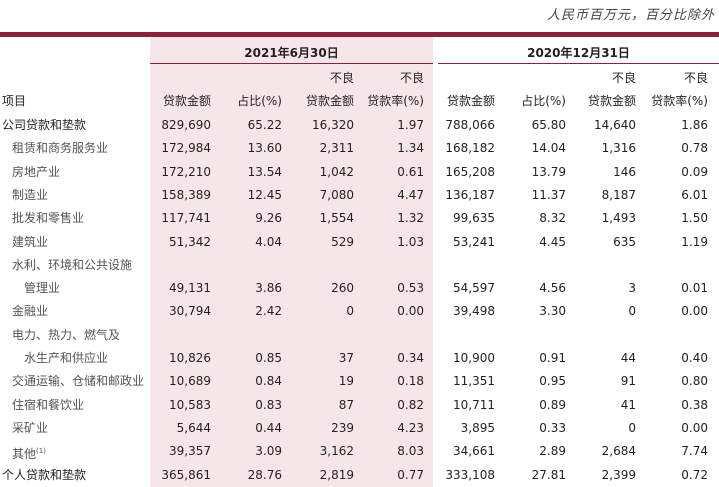 Image resolution: width=719 pixels, height=487 pixels. Describe the element at coordinates (359, 242) in the screenshot. I see `table-row: 建筑业 51,342 4.04 529 1.03 53,241 4.45 635 1.19` at that location.